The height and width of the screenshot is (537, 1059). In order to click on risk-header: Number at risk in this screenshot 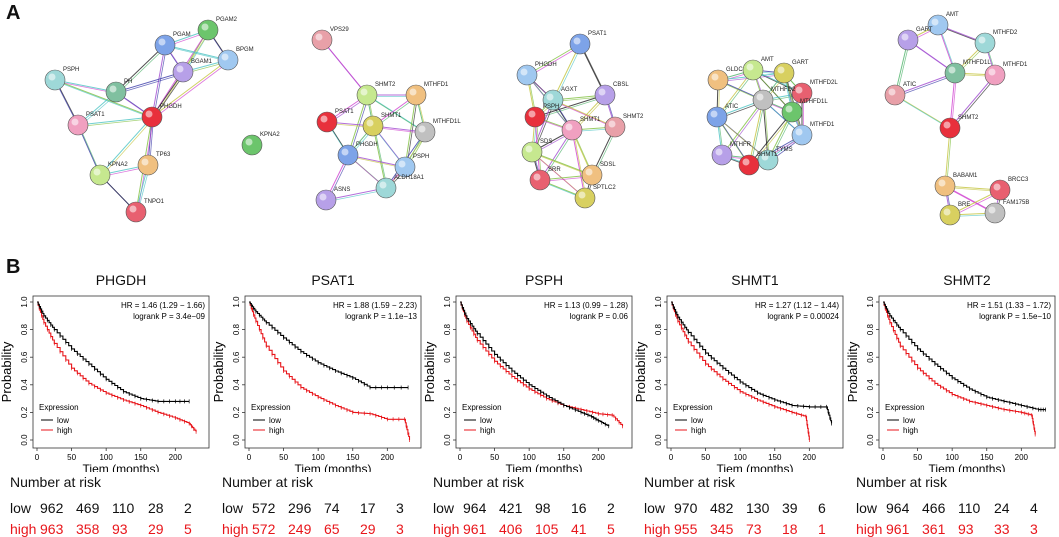, I will do `click(268, 482)`.